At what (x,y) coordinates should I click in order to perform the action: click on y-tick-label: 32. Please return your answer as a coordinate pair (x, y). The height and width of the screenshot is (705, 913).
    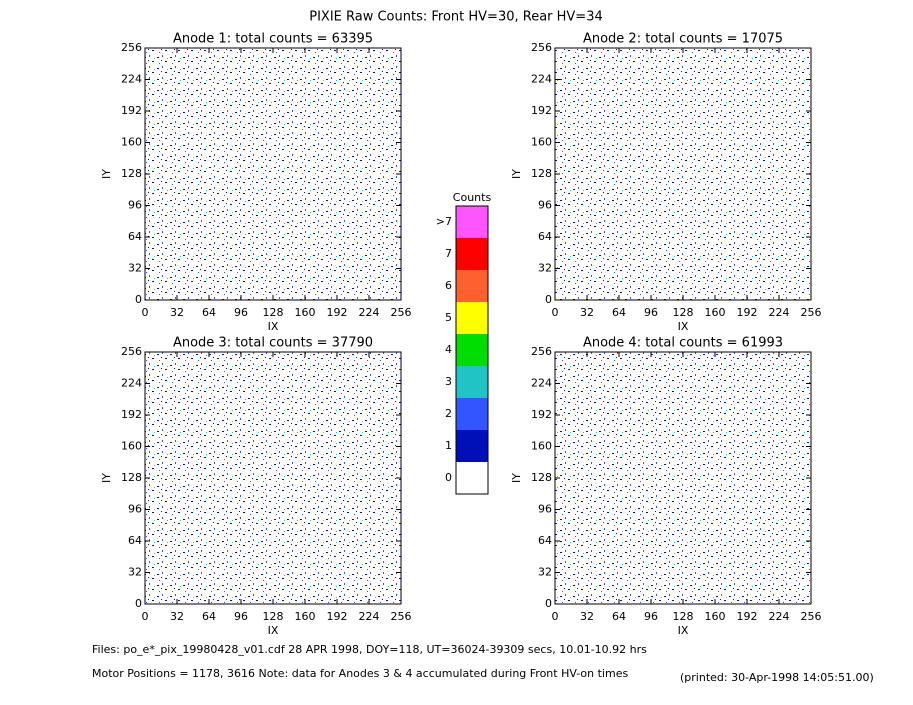
    Looking at the image, I should click on (545, 572).